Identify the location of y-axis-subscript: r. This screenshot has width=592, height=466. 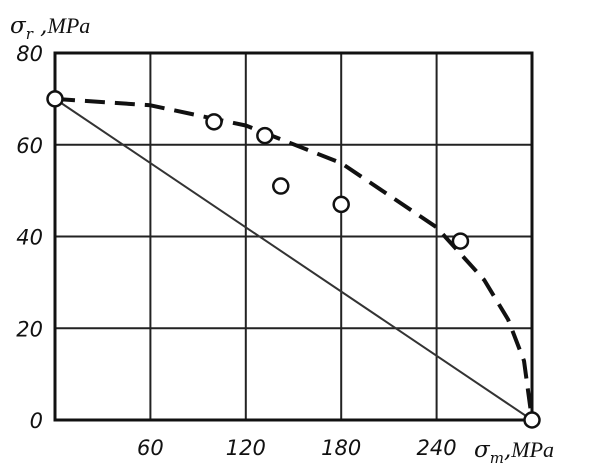
(30, 34).